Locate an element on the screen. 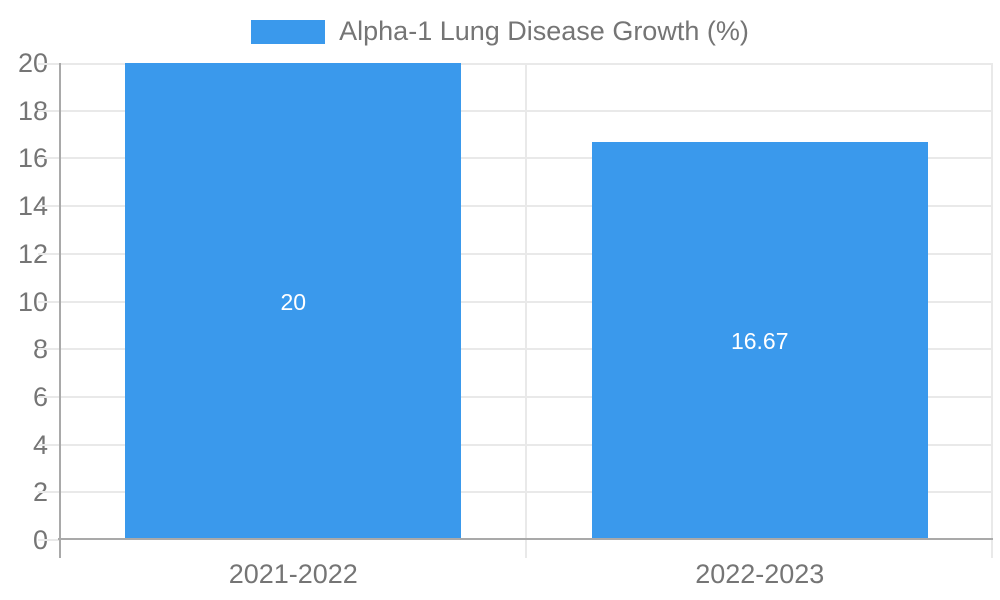 Image resolution: width=1000 pixels, height=600 pixels. x-axis-line is located at coordinates (525, 539).